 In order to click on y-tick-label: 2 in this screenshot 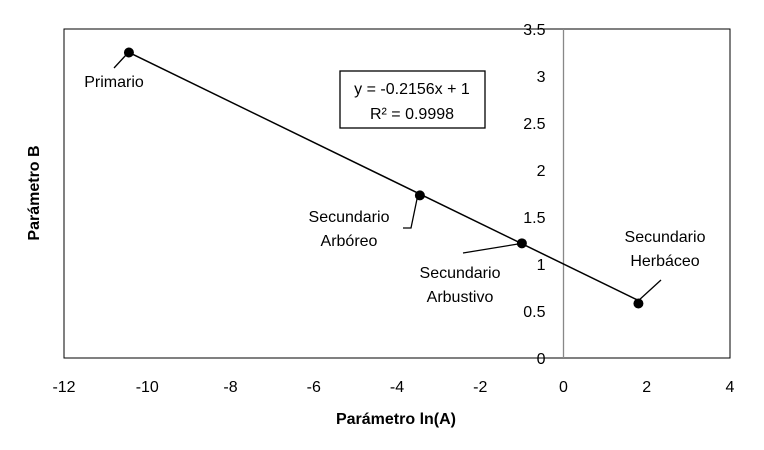, I will do `click(541, 171)`.